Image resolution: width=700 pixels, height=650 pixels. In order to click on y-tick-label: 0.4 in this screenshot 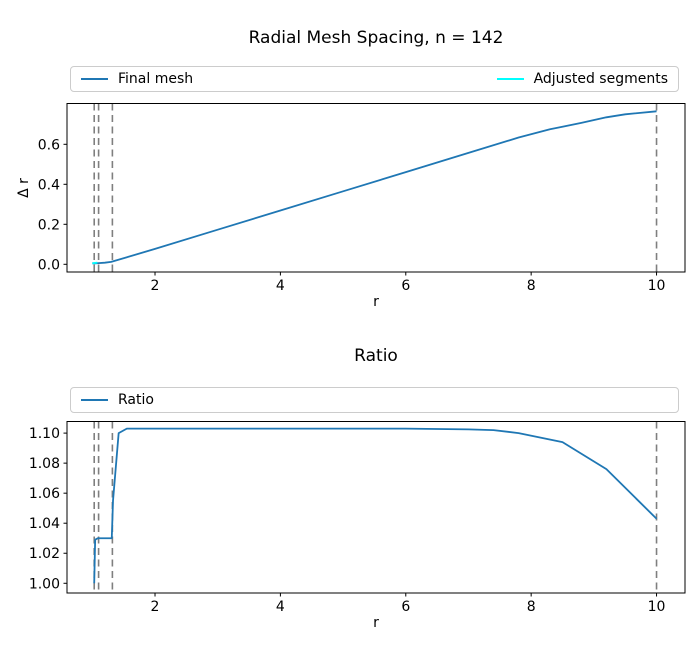, I will do `click(49, 185)`.